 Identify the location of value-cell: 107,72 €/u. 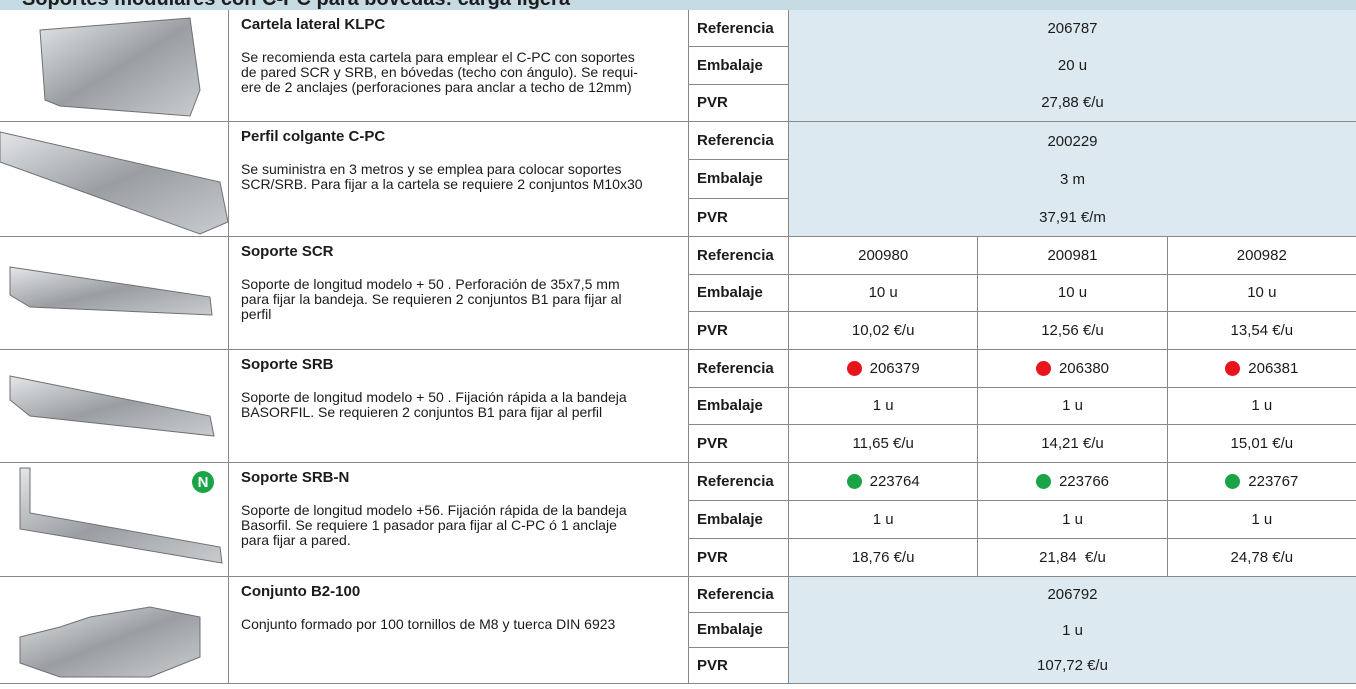
(1072, 666).